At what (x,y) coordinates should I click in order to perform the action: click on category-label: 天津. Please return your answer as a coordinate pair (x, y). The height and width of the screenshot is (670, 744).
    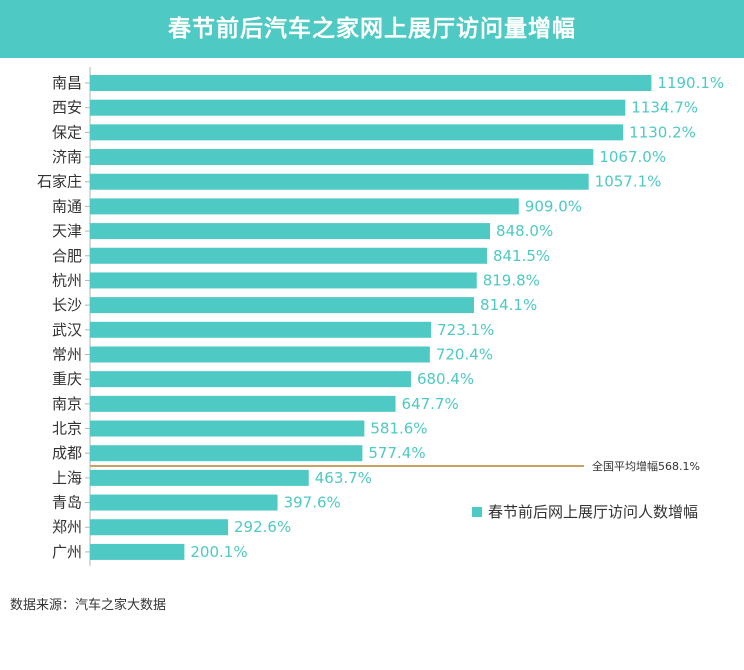
    Looking at the image, I should click on (67, 231).